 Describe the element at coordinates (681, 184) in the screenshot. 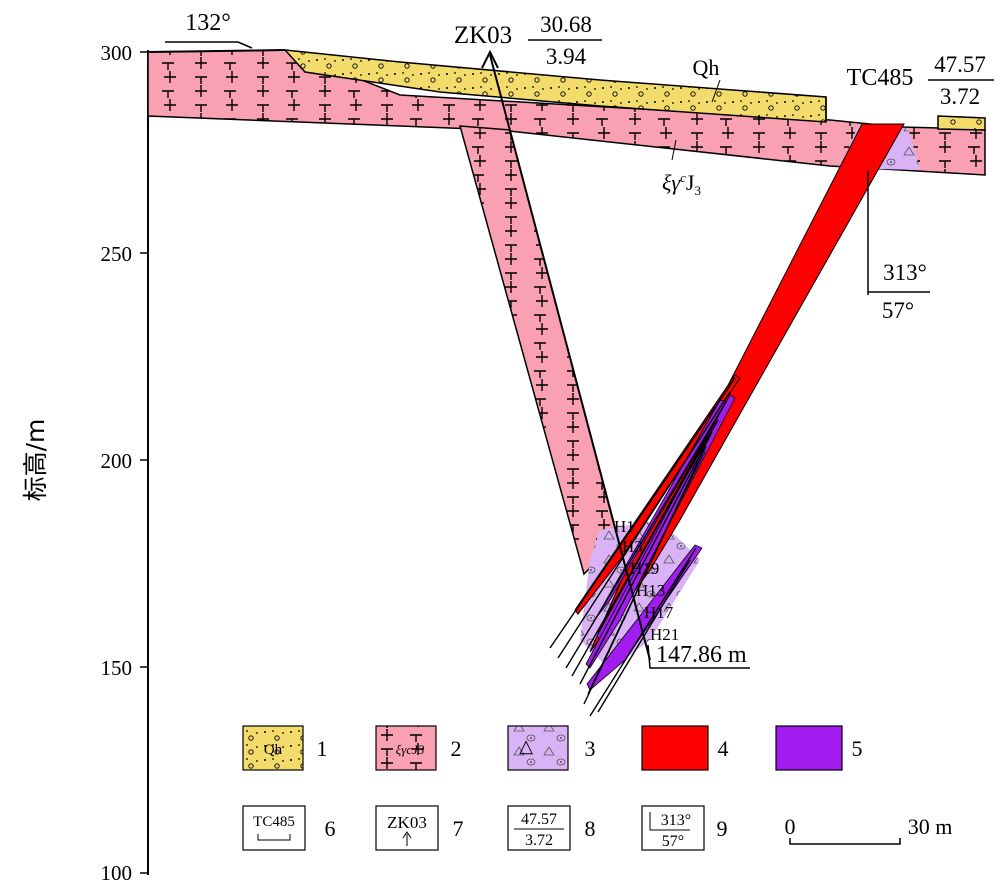

I see `label-granite: ξγcJ3` at that location.